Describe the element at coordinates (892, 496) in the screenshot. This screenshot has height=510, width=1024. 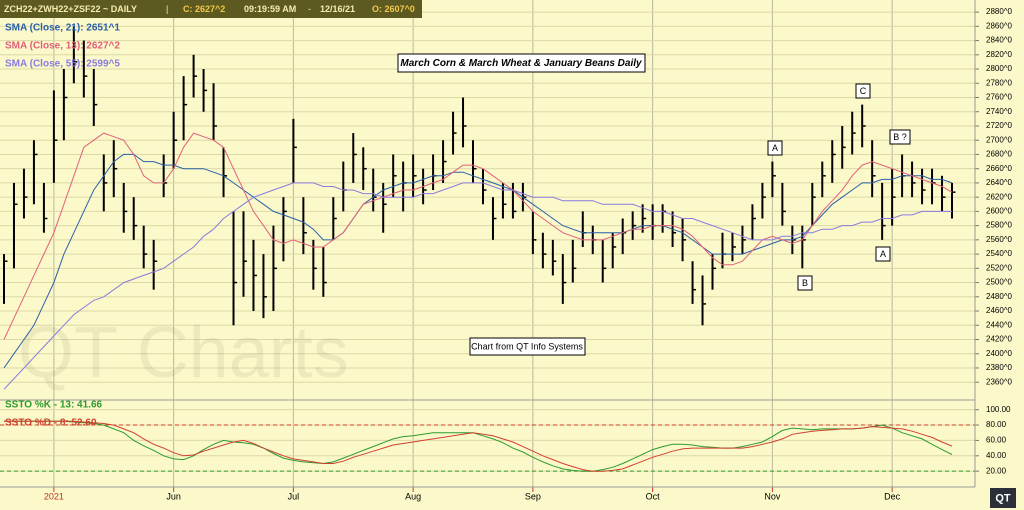
I see `x-tick-label: Dec` at that location.